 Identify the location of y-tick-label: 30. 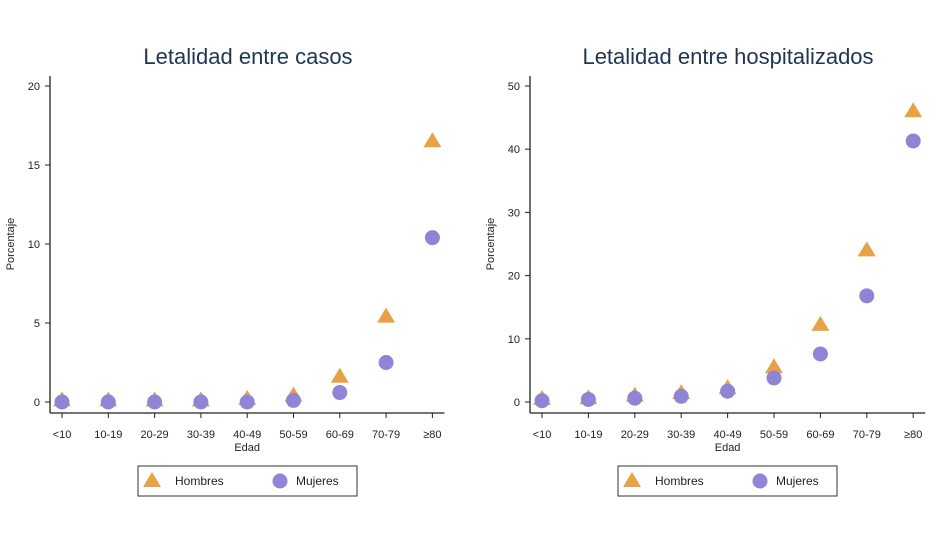
(514, 213).